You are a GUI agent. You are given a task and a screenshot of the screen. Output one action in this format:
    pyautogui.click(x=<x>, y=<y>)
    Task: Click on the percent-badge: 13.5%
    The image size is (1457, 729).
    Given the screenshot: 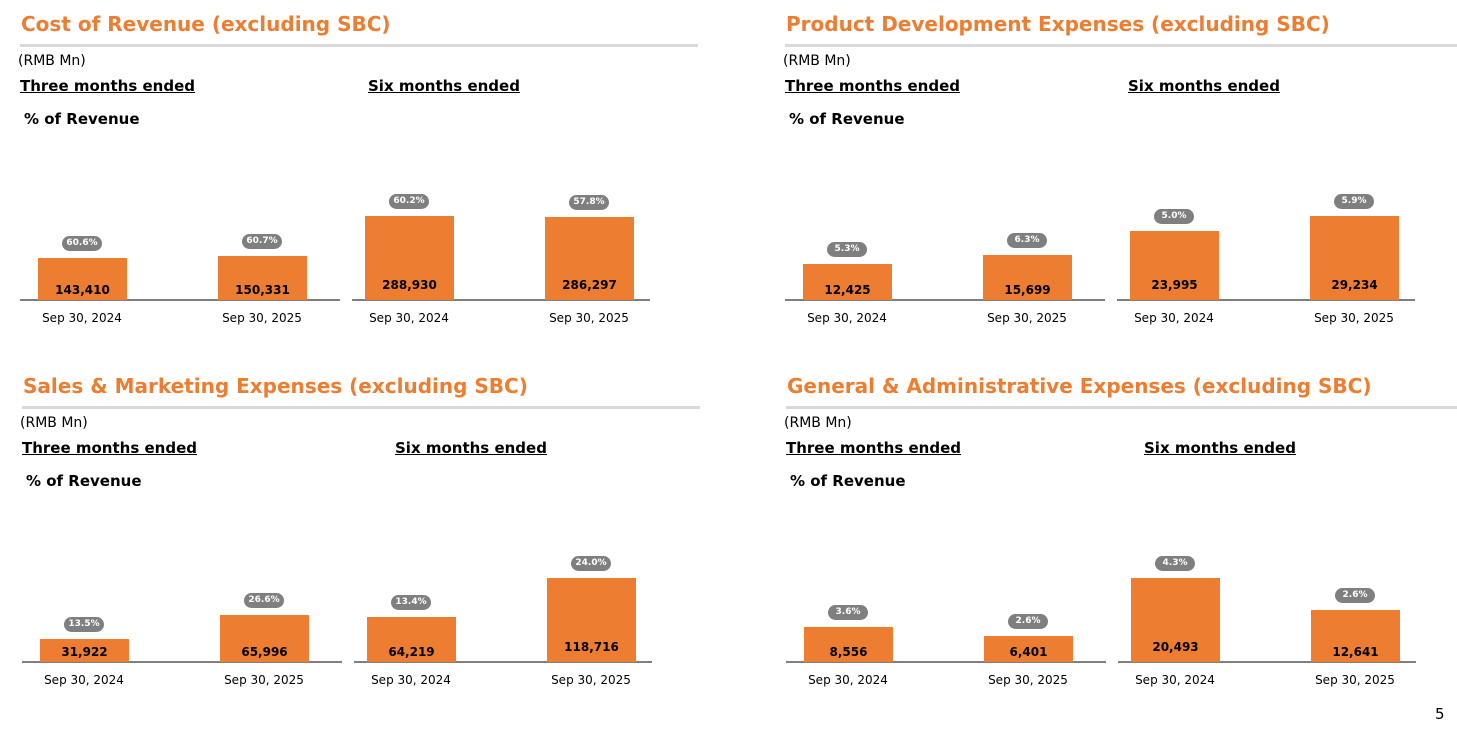 What is the action you would take?
    pyautogui.click(x=84, y=625)
    